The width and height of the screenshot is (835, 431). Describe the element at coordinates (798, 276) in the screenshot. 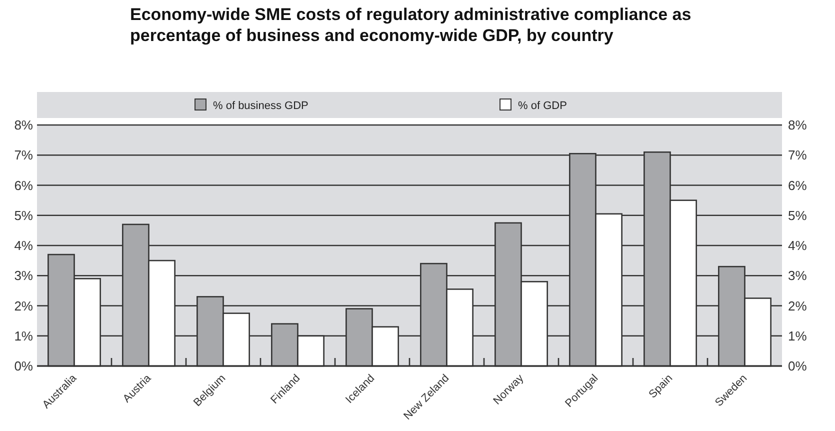

I see `y2-tick-label: 3%` at that location.